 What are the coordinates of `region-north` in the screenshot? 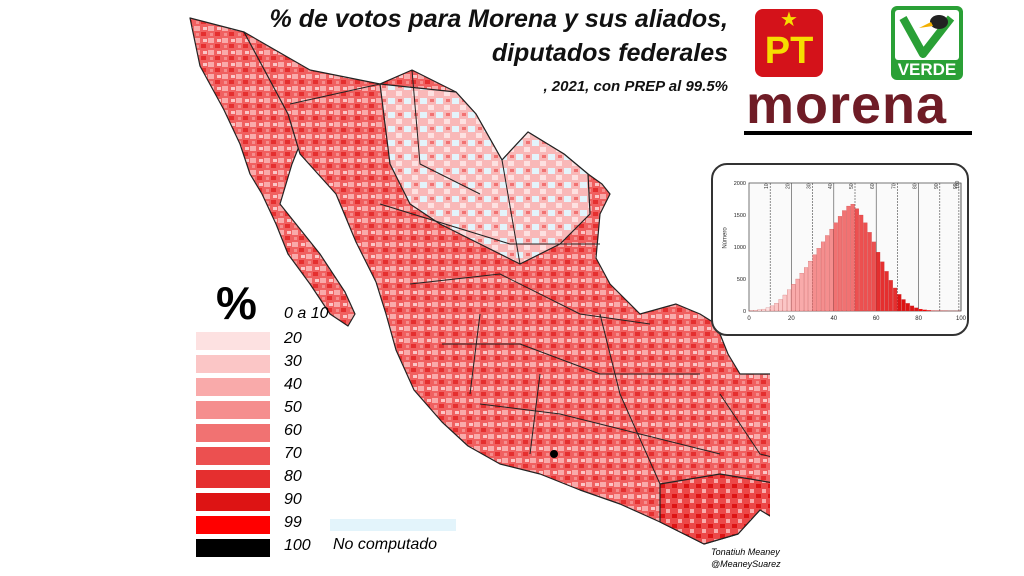 It's located at (485, 174).